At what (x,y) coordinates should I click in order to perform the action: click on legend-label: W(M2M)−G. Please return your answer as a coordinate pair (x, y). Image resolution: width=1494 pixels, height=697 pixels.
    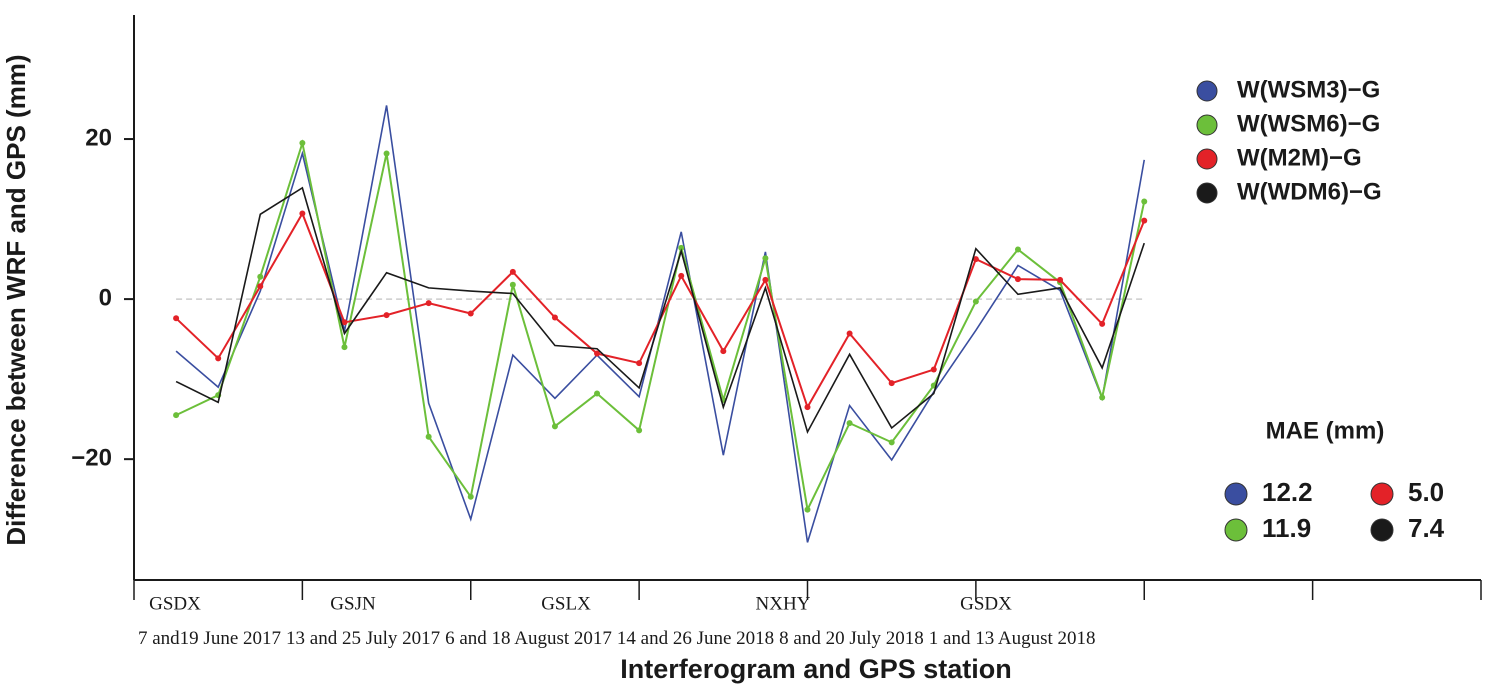
    Looking at the image, I should click on (1299, 157).